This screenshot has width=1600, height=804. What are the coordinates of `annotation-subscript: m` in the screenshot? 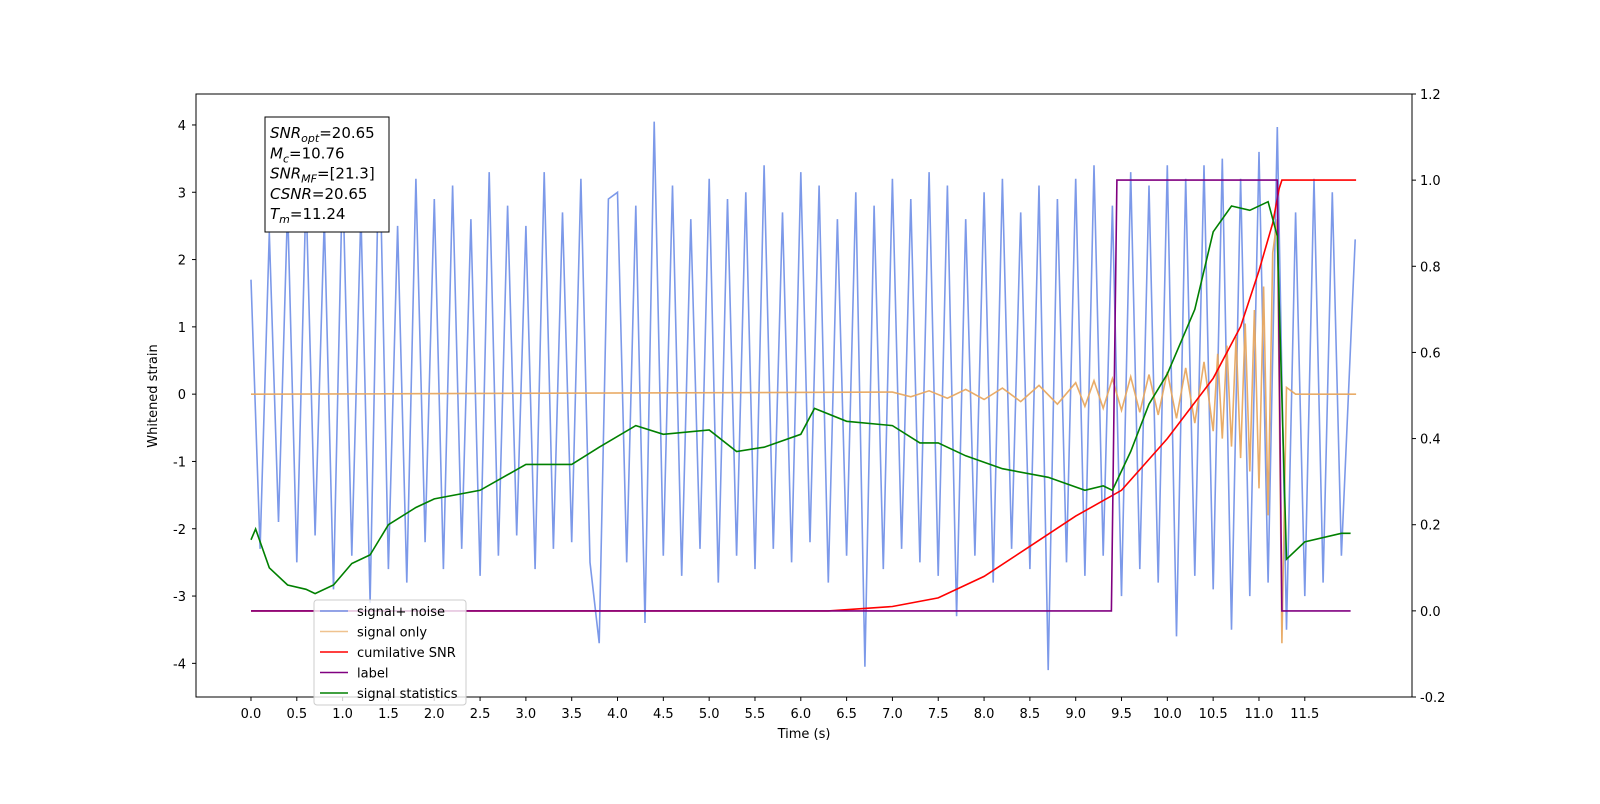 It's located at (284, 219).